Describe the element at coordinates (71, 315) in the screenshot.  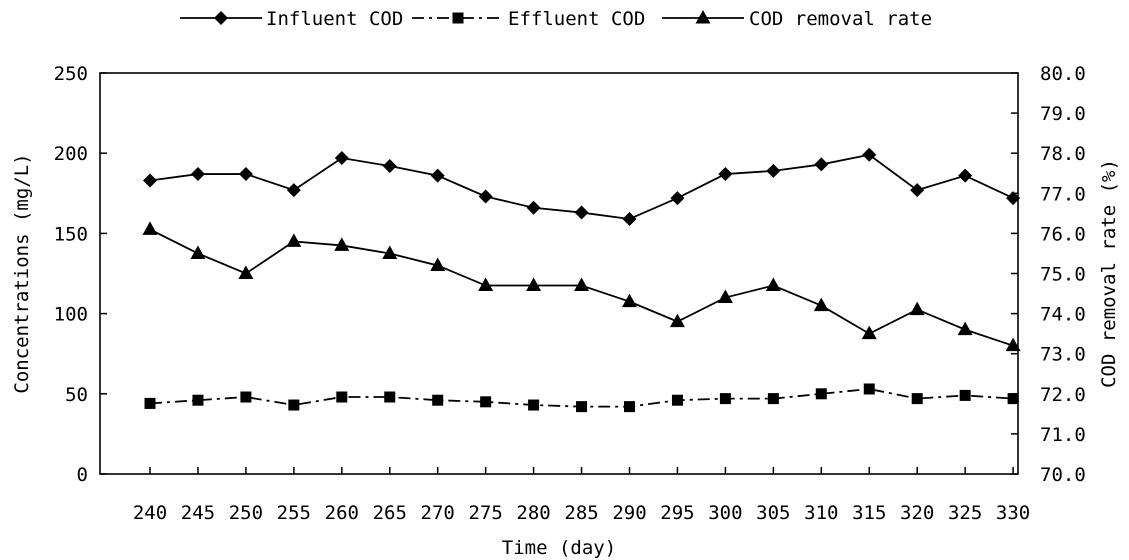
I see `left-tick-label: 100` at that location.